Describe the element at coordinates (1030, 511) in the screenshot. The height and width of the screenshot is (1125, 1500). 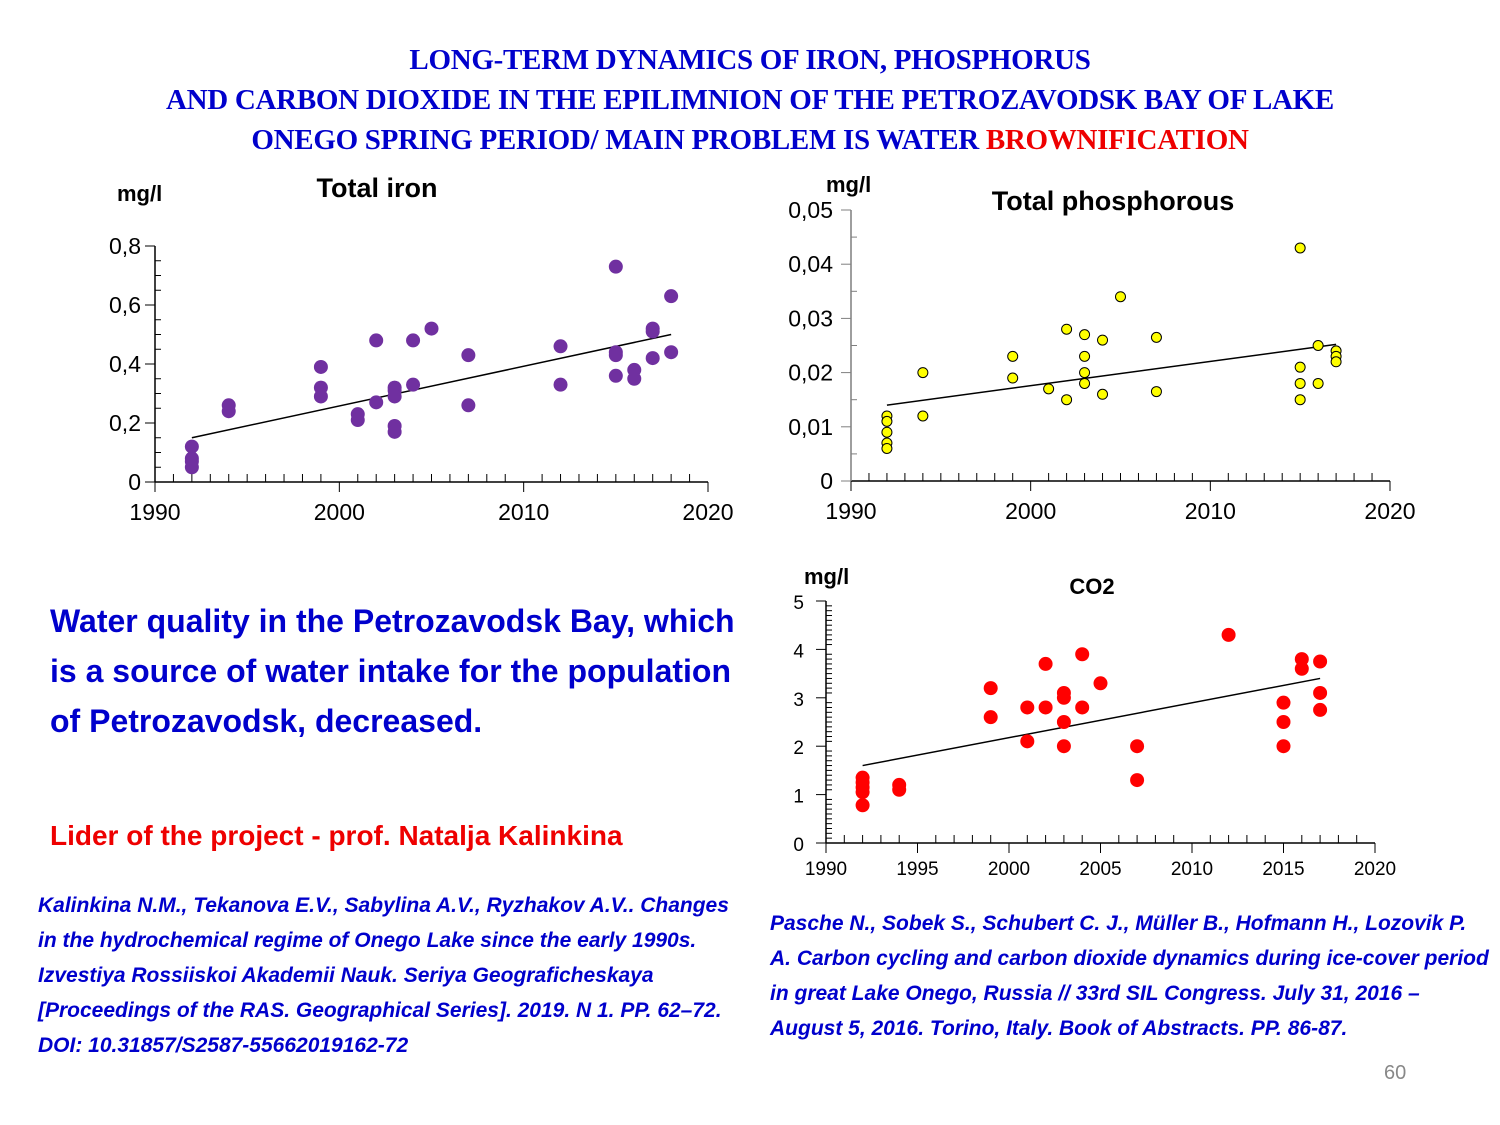
I see `phosphorus-x-tick-label: 2000` at that location.